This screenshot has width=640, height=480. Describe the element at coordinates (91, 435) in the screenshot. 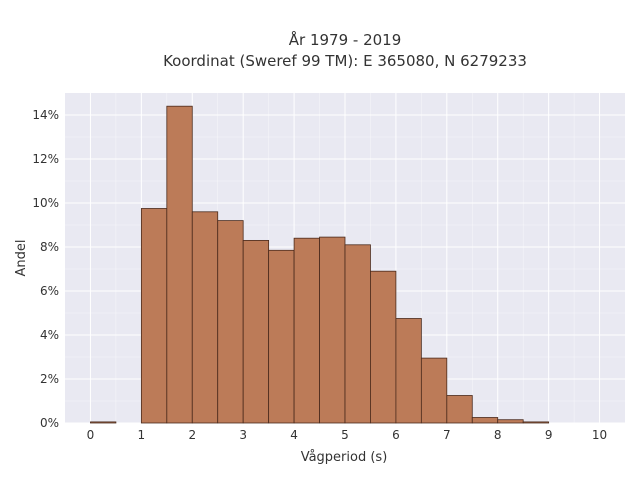

I see `x-tick-label: 0` at that location.